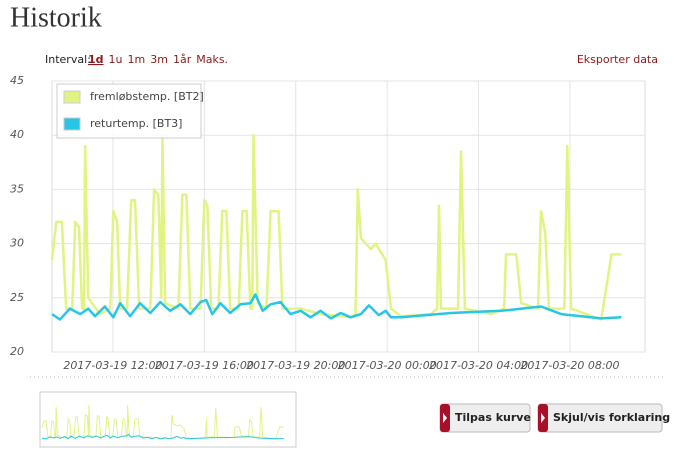 Image resolution: width=678 pixels, height=459 pixels. What do you see at coordinates (17, 134) in the screenshot?
I see `y-tick-label: 40` at bounding box center [17, 134].